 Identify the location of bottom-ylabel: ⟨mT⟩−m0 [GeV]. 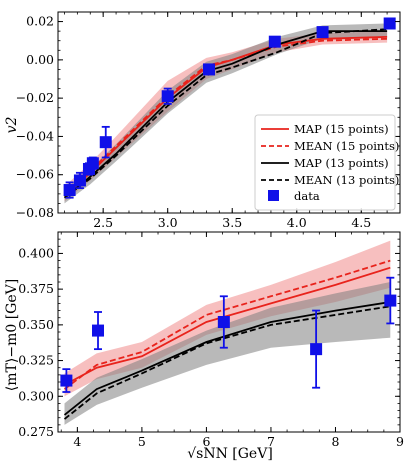
(12, 335).